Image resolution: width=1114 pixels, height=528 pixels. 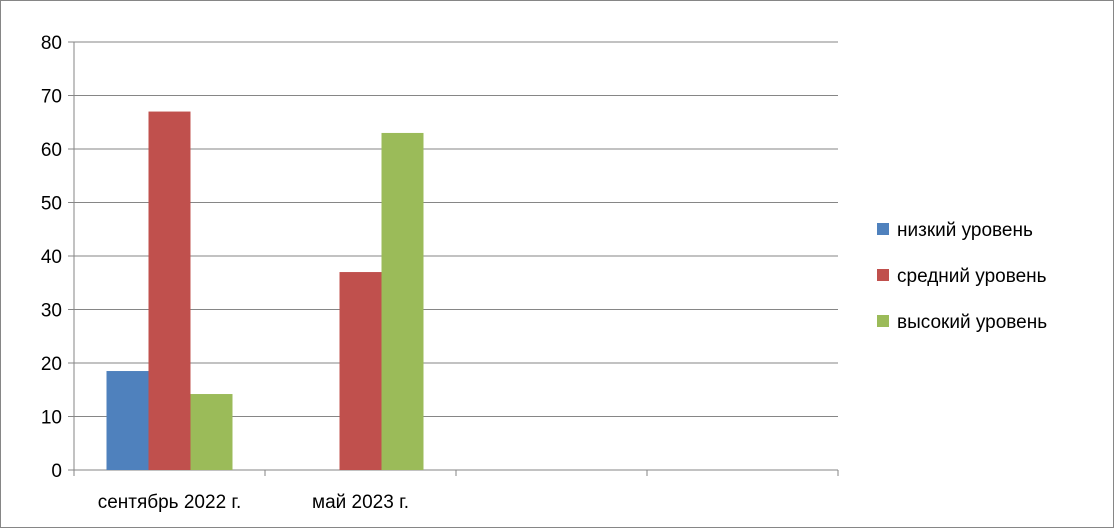 I want to click on x-tick-label: сентябрь 2022 г., so click(x=170, y=502).